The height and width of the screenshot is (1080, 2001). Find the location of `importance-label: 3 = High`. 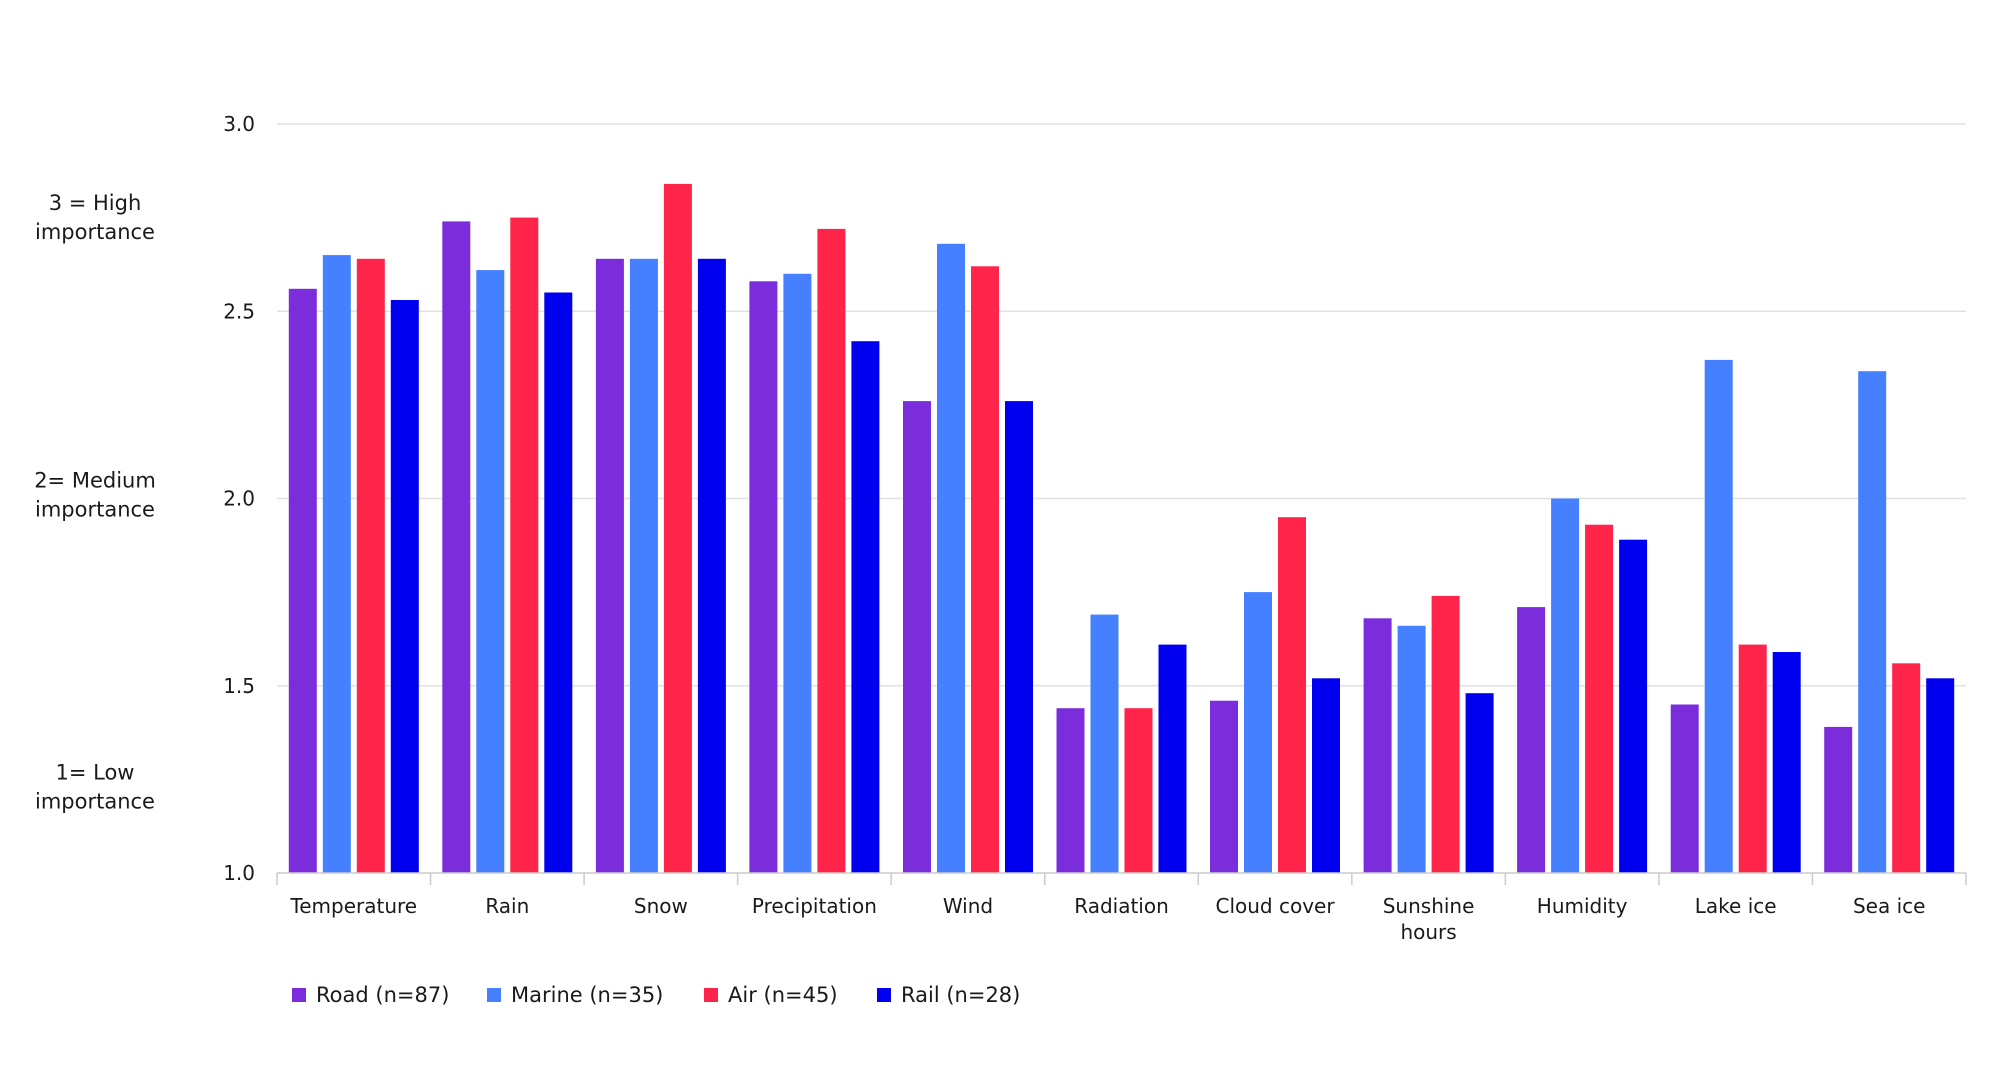

importance-label: 3 = High is located at coordinates (95, 203).